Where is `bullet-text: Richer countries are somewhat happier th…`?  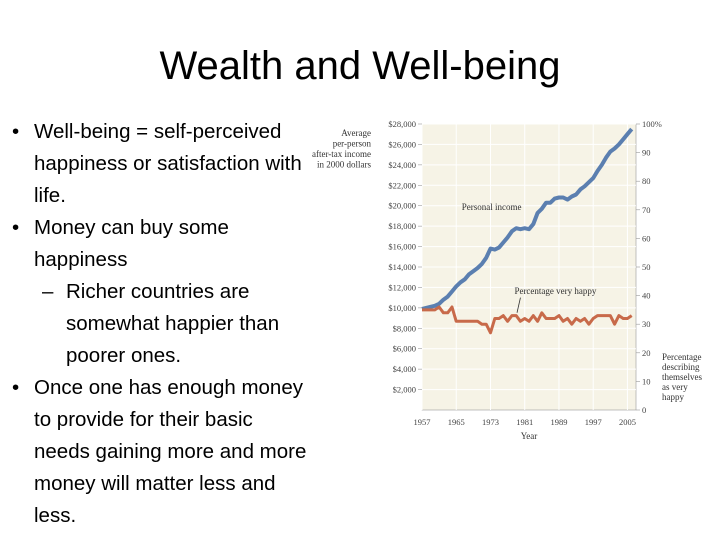 bullet-text: Richer countries are somewhat happier th… is located at coordinates (173, 323).